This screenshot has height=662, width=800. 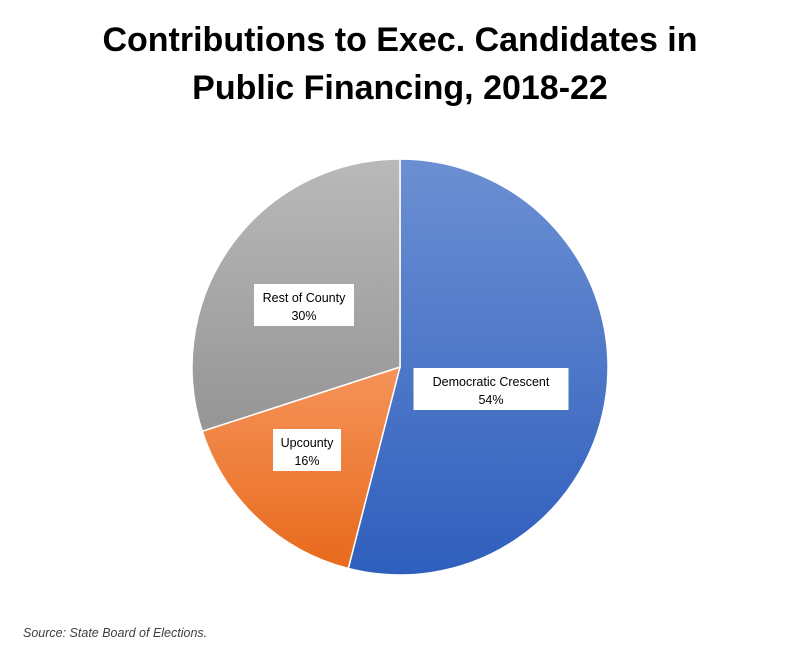 What do you see at coordinates (490, 400) in the screenshot?
I see `data-label-value: 54%` at bounding box center [490, 400].